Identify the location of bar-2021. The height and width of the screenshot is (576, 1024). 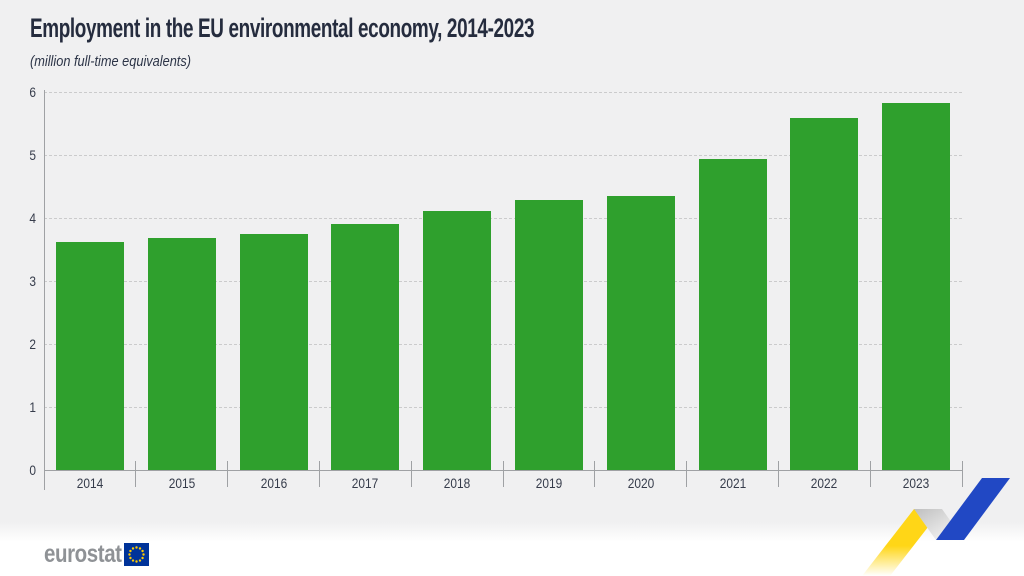
(732, 314).